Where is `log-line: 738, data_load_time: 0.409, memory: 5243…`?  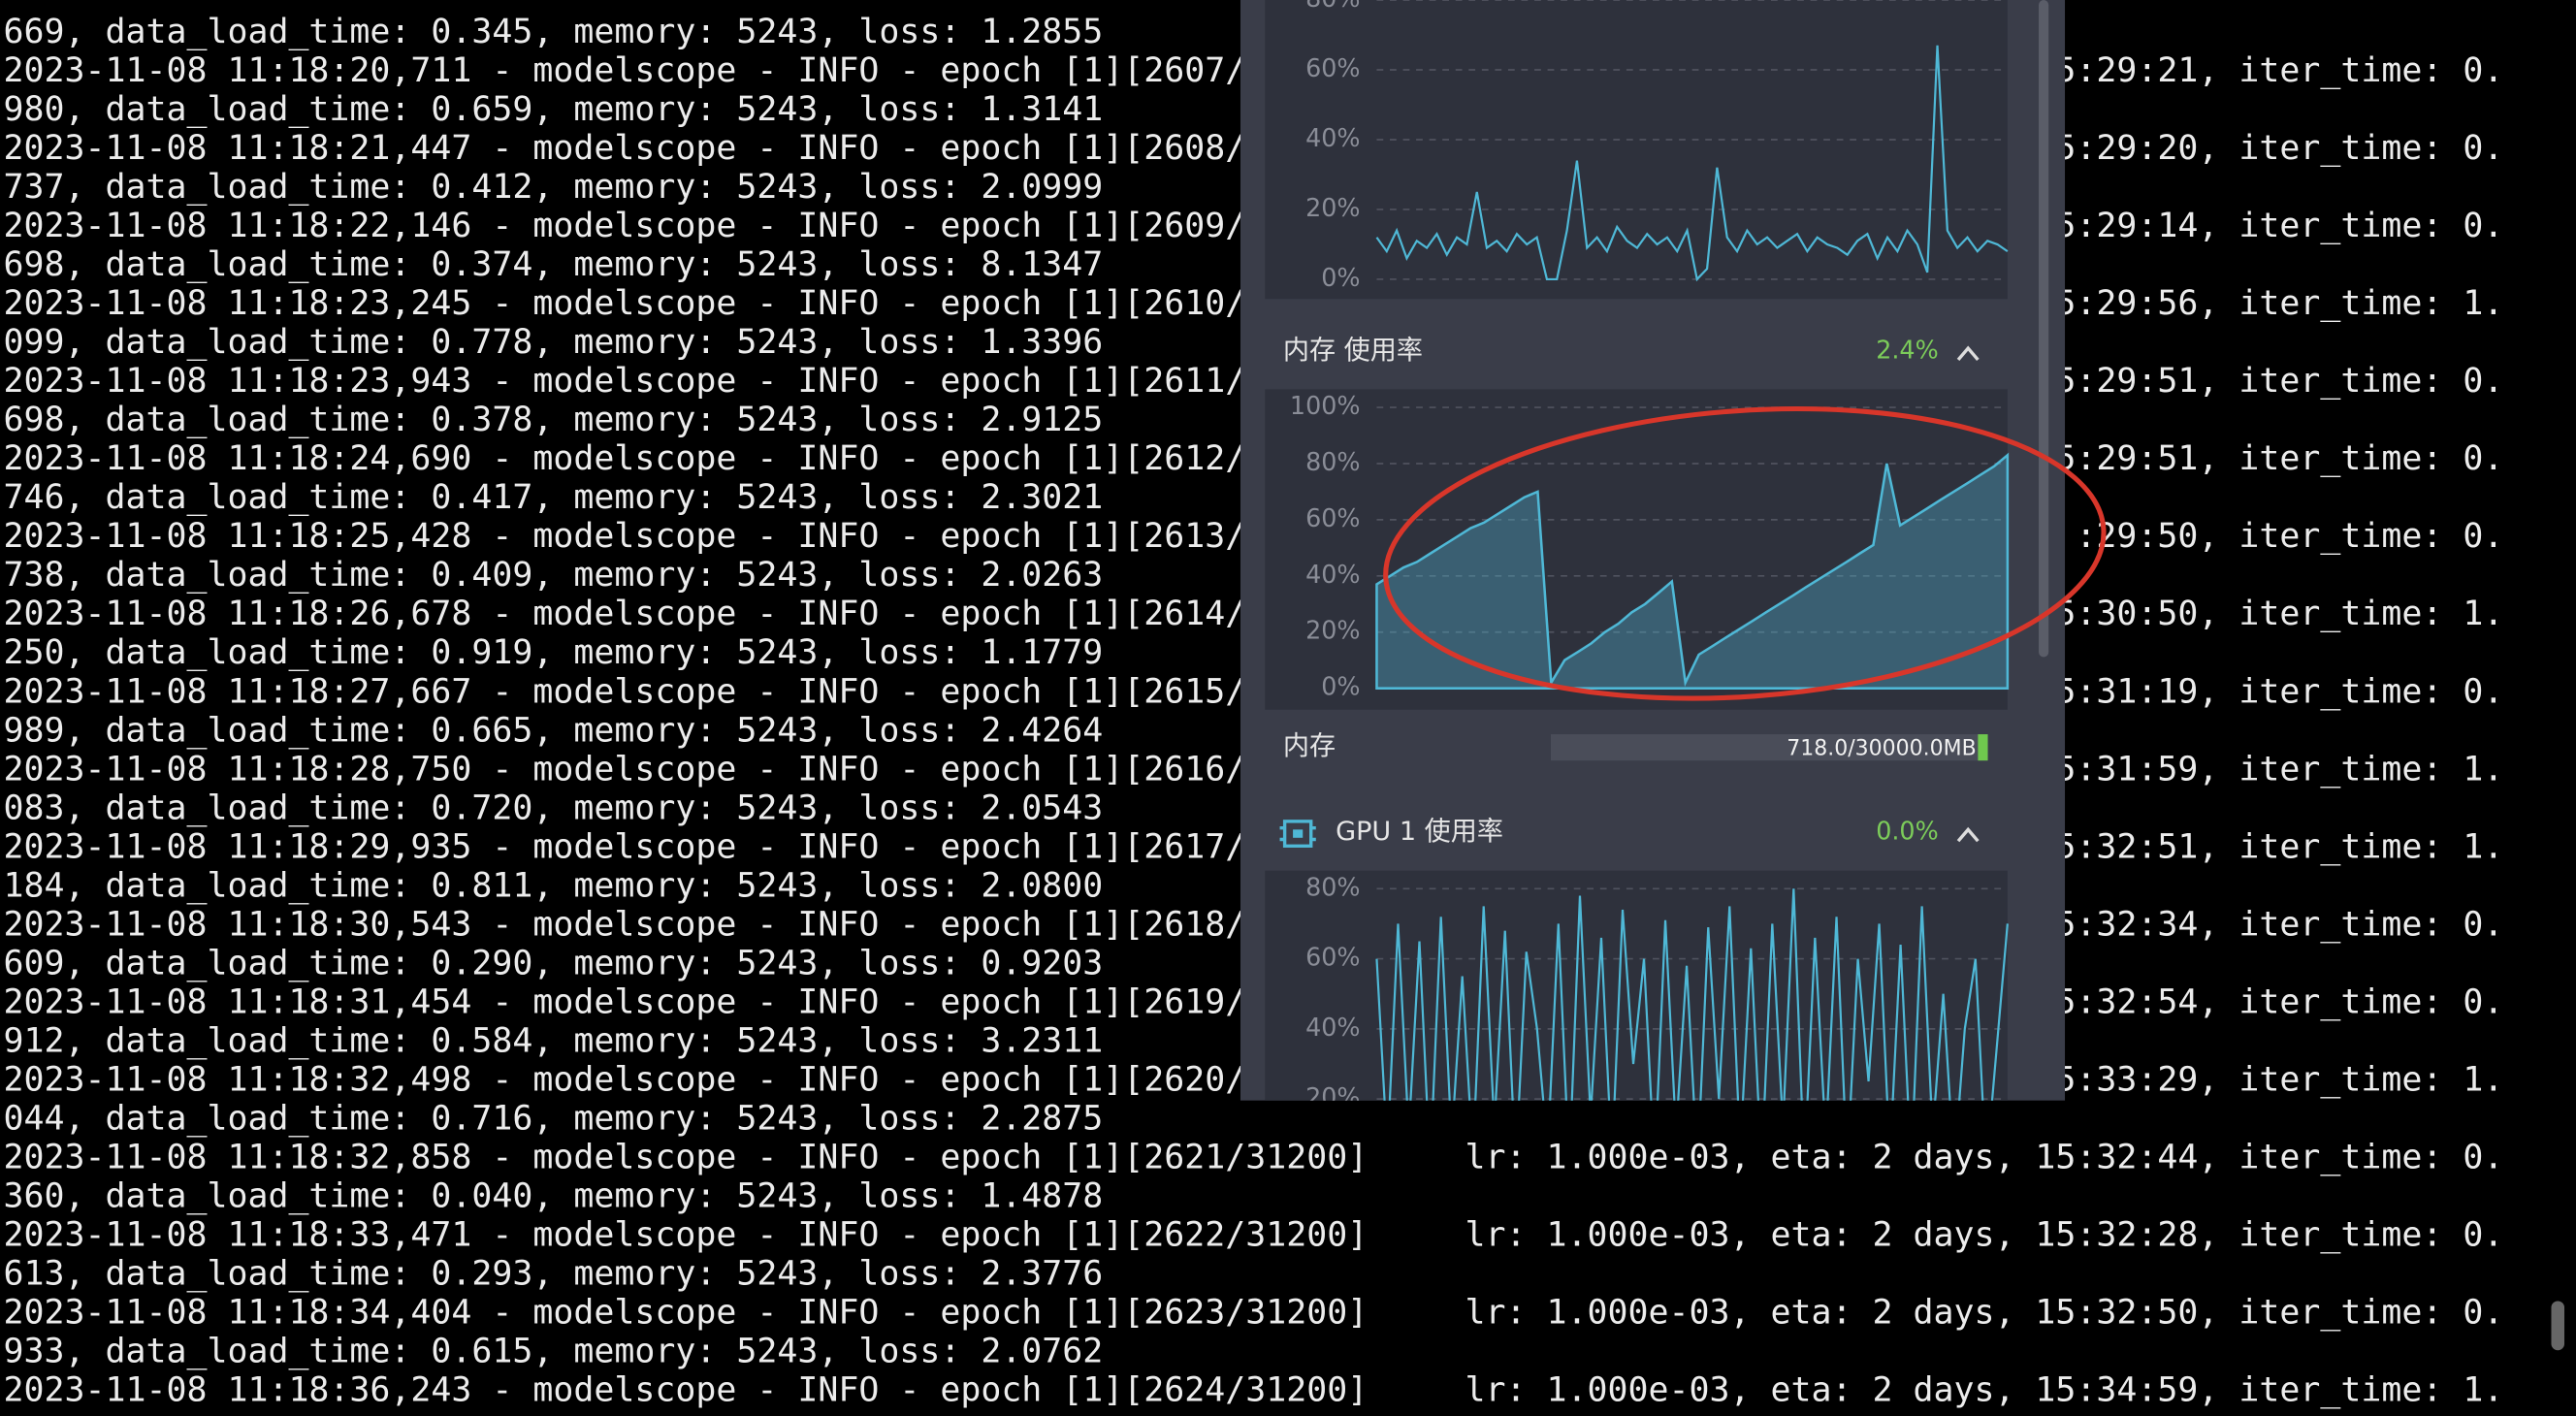
log-line: 738, data_load_time: 0.409, memory: 5243… is located at coordinates (553, 575).